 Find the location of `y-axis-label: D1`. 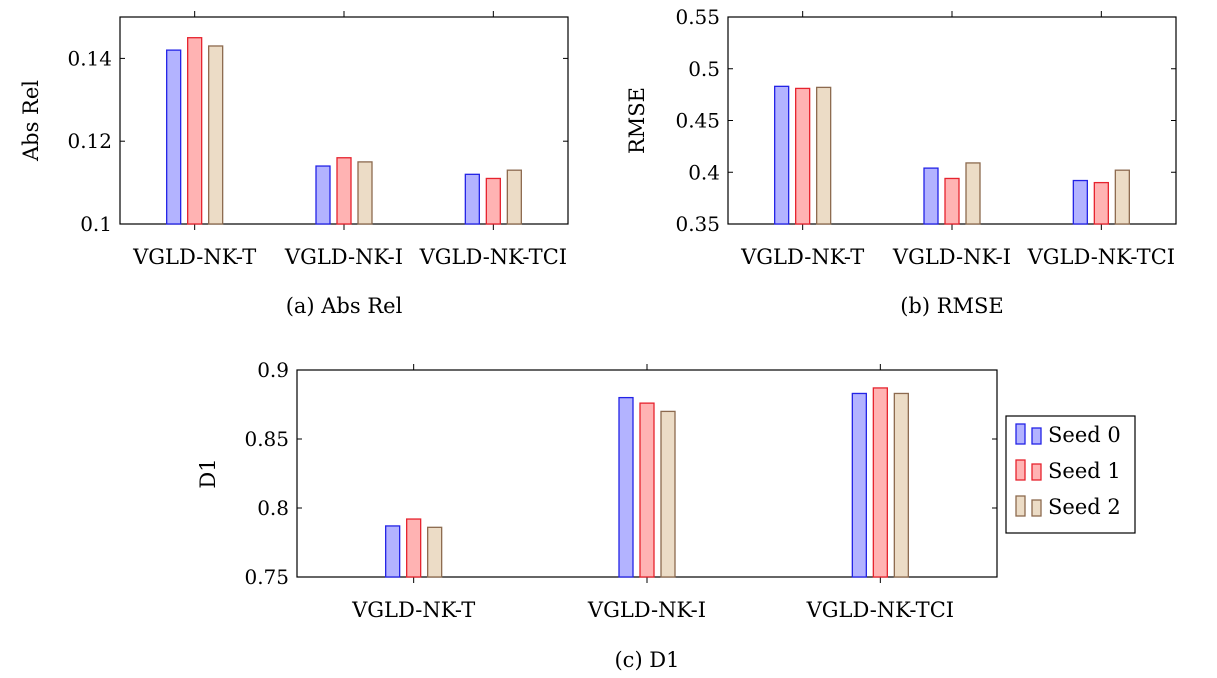

y-axis-label: D1 is located at coordinates (208, 473).